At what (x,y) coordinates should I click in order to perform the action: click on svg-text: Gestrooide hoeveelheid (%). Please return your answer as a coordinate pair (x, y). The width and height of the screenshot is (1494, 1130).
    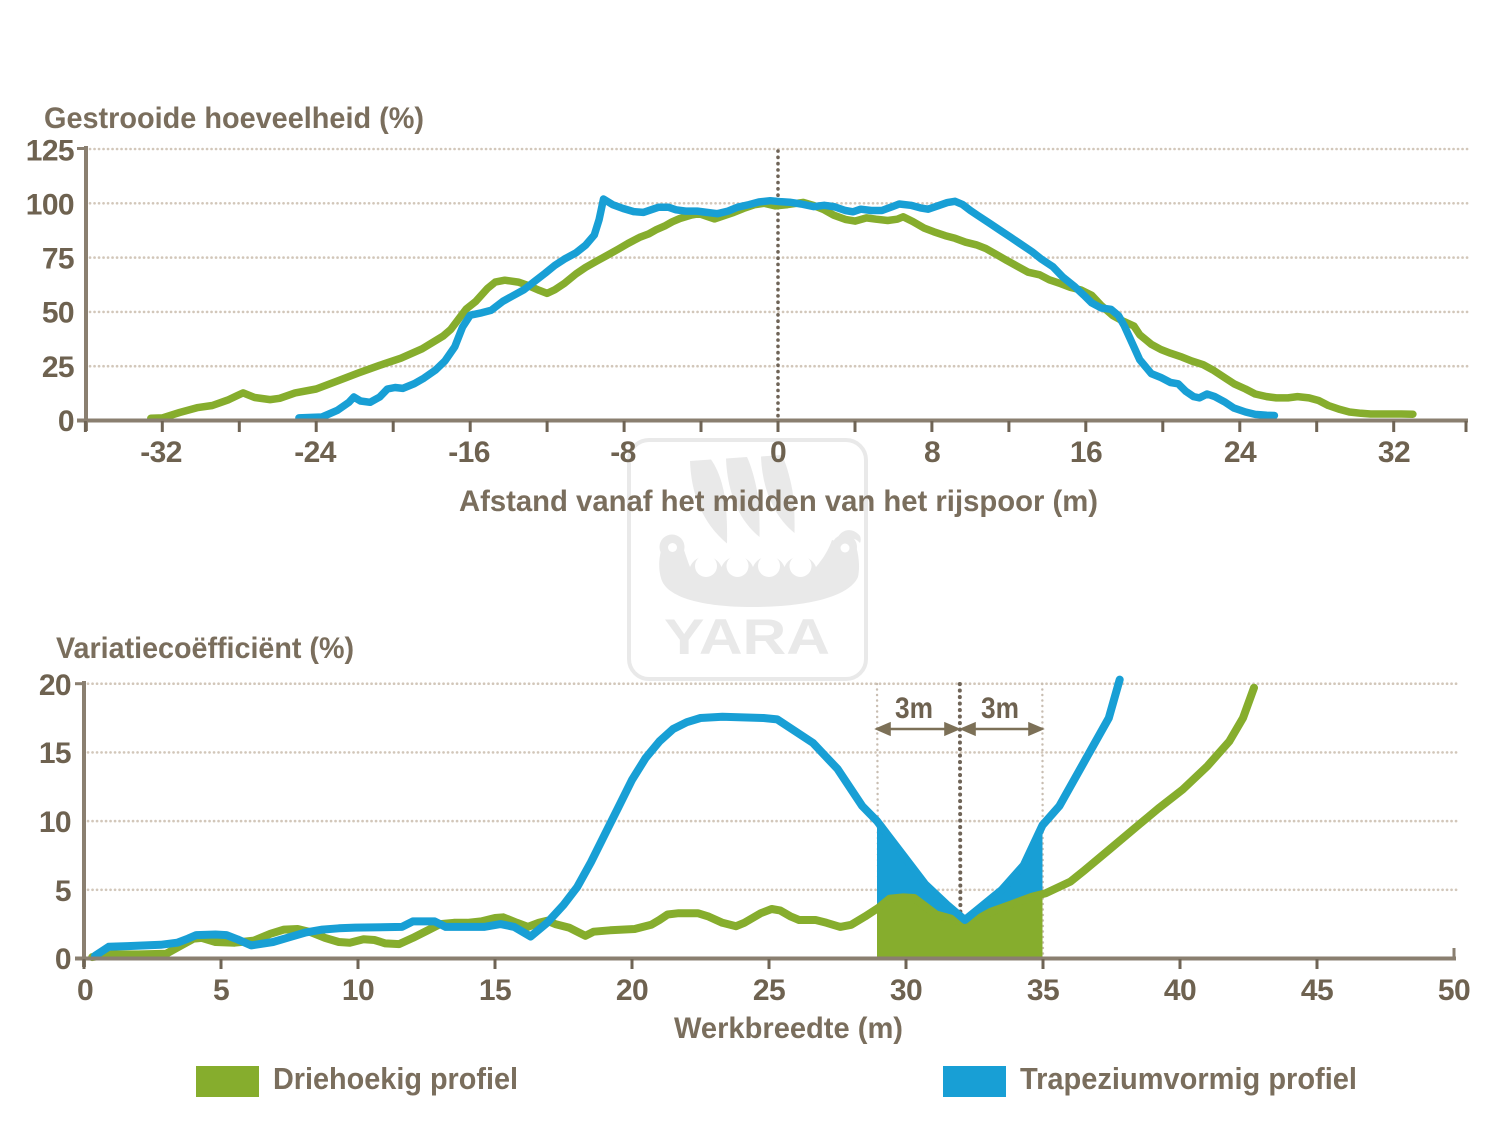
    Looking at the image, I should click on (234, 118).